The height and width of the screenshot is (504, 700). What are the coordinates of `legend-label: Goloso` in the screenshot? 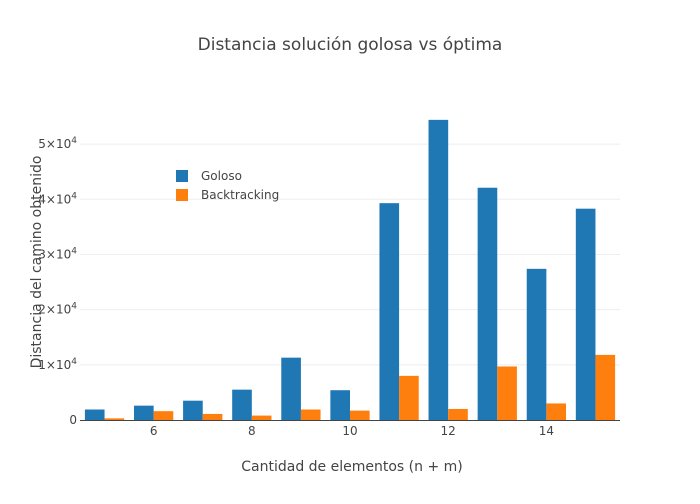 It's located at (221, 176).